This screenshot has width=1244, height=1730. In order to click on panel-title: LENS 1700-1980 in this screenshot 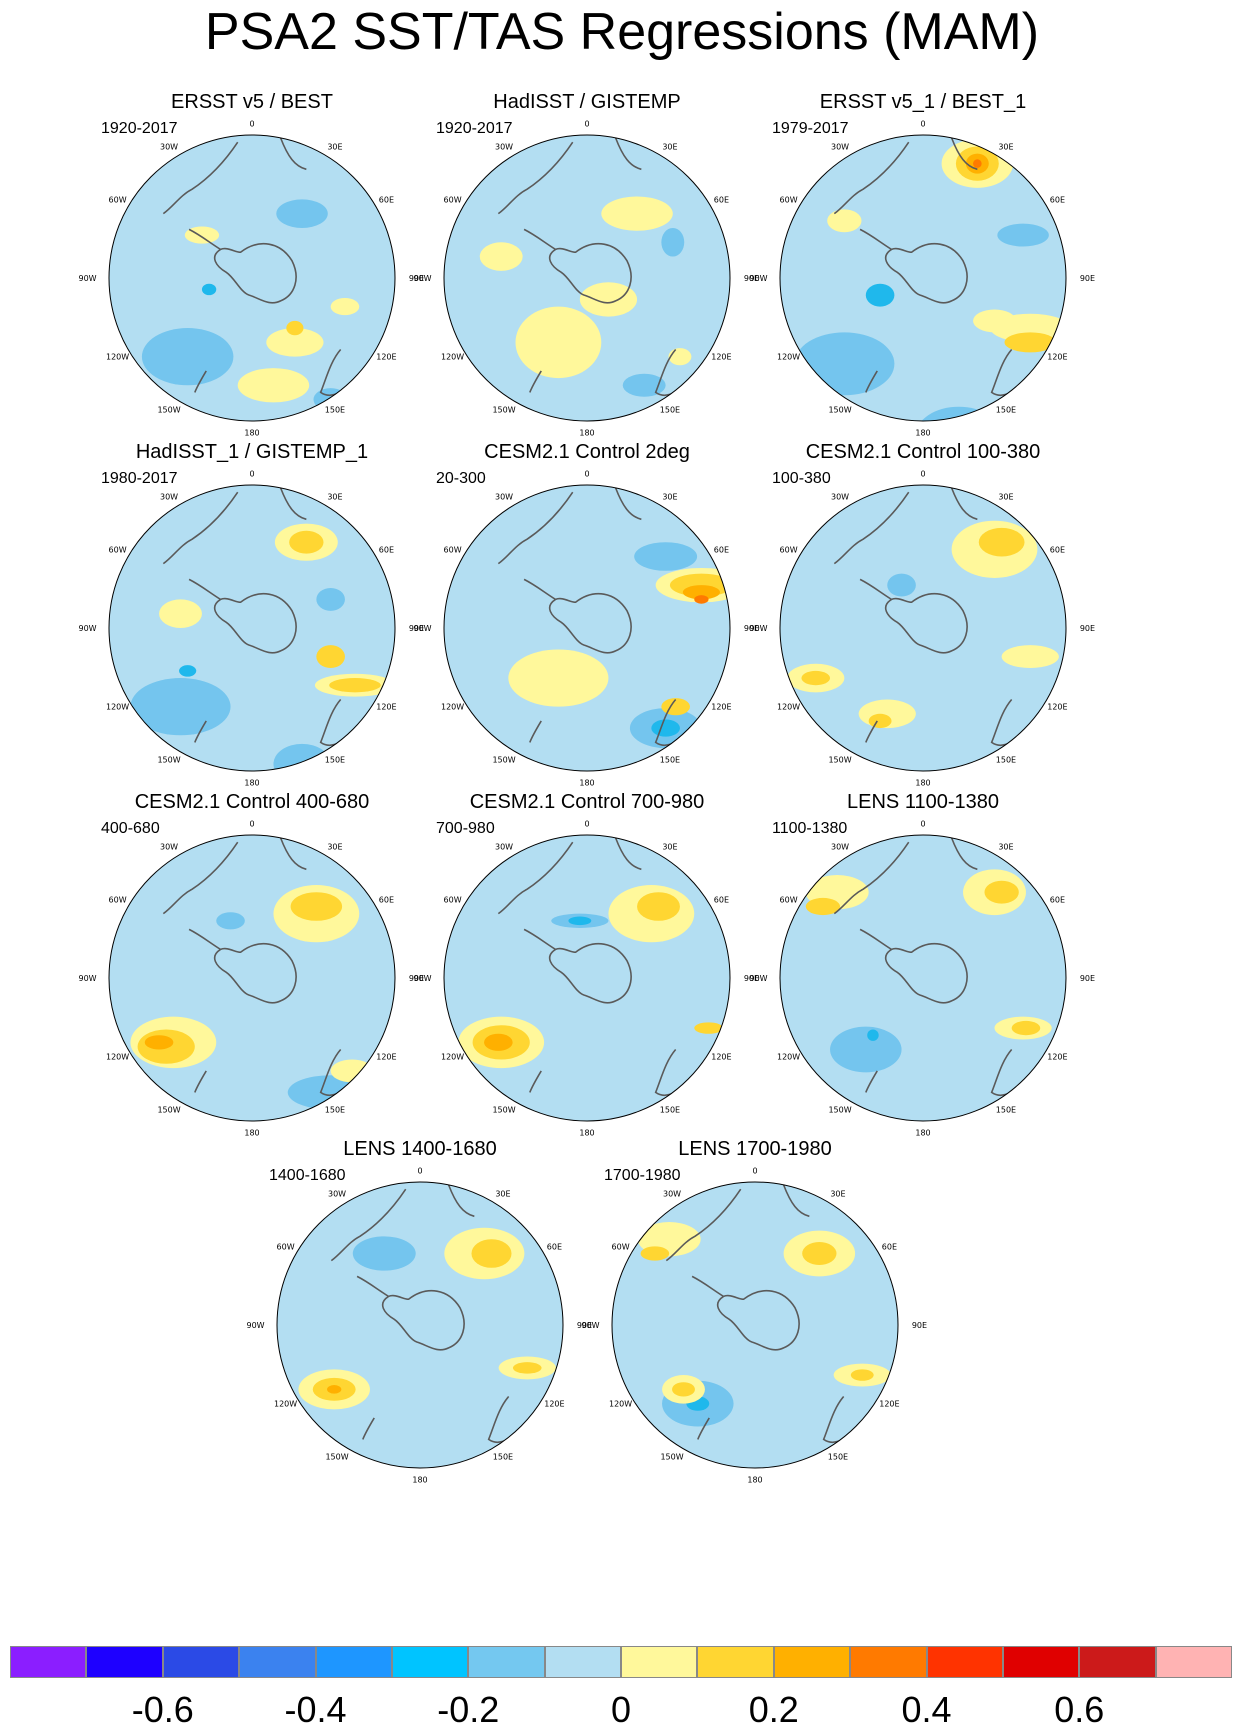, I will do `click(755, 1149)`.